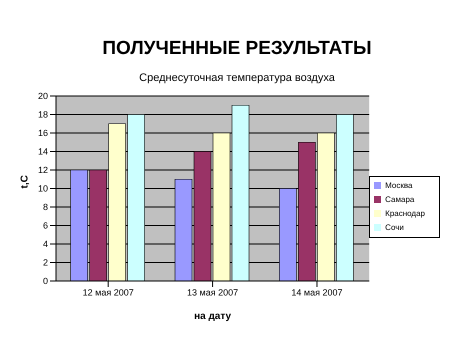  Describe the element at coordinates (398, 185) in the screenshot. I see `legend-label: Москва` at that location.